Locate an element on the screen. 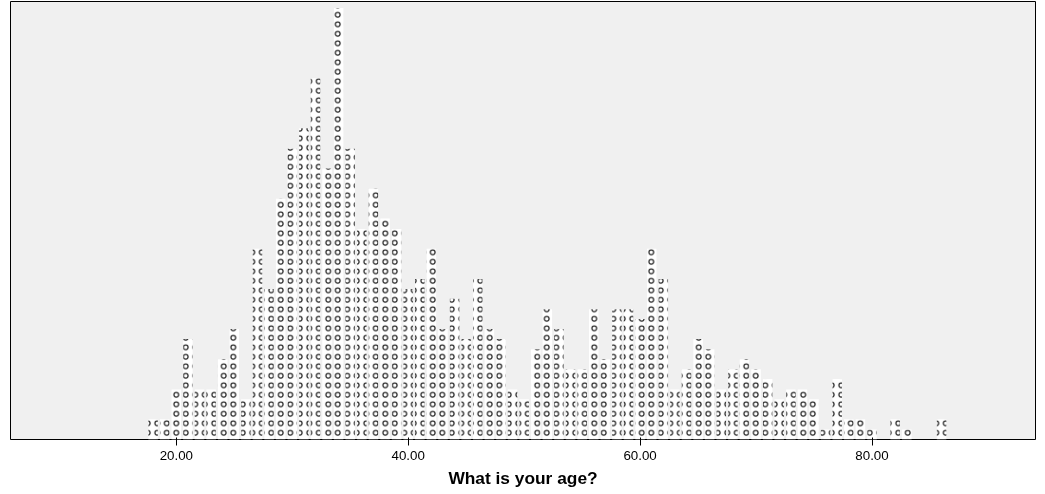 This screenshot has width=1045, height=494. x-tick-label: 40.00 is located at coordinates (408, 455).